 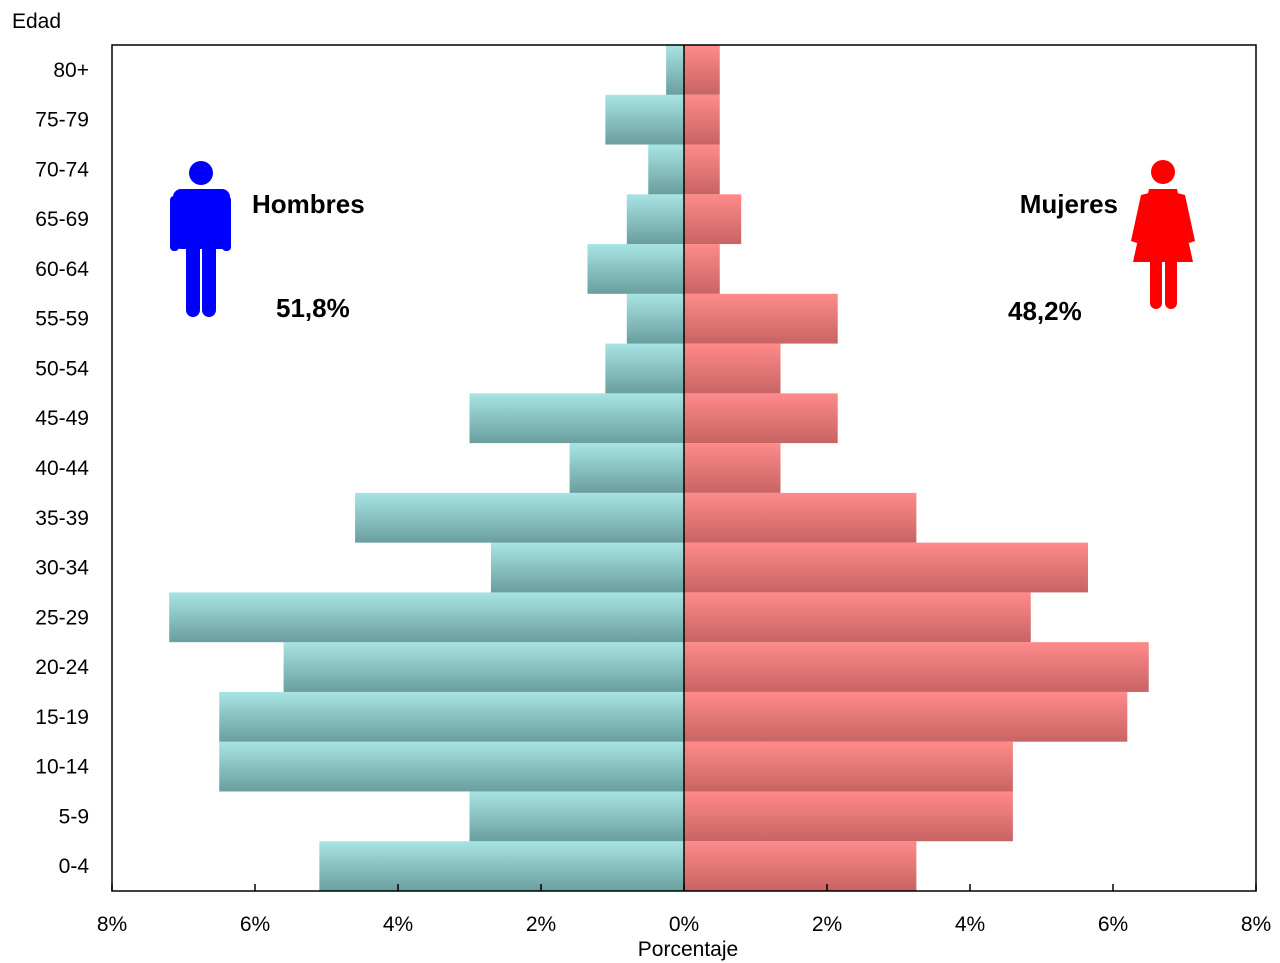 I want to click on male-label: Hombres, so click(x=308, y=204).